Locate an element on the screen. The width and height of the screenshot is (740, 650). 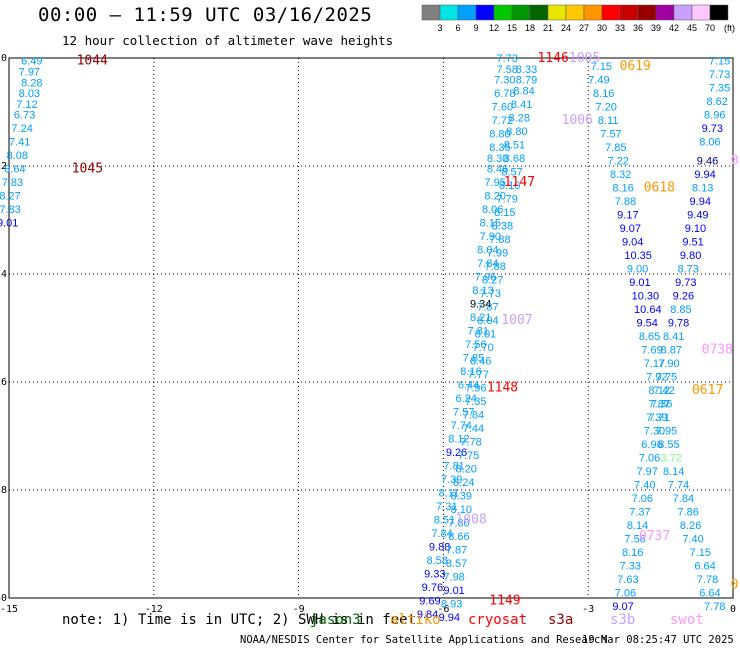
wave-height-label: 7.74 is located at coordinates (678, 486).